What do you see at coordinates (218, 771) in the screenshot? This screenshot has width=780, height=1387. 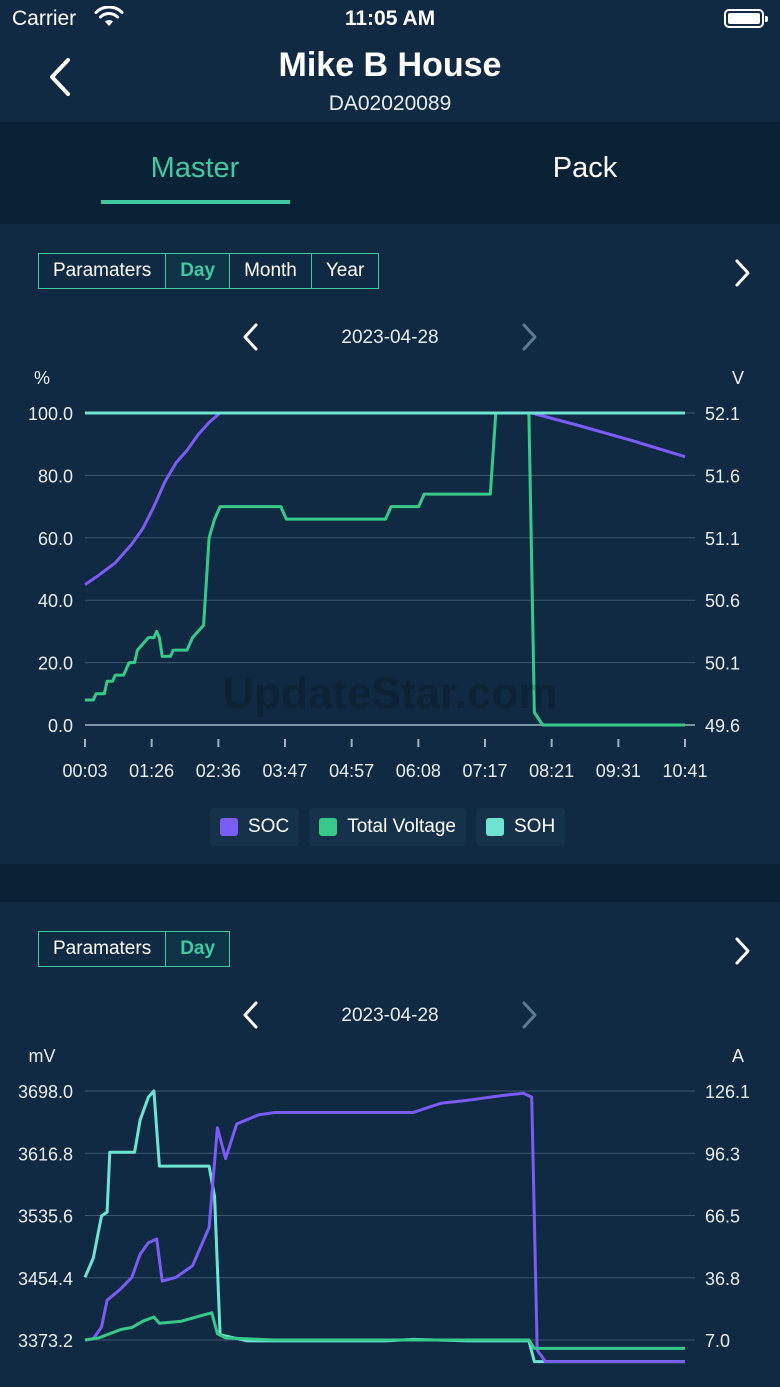 I see `x-tick-label: 02:36` at bounding box center [218, 771].